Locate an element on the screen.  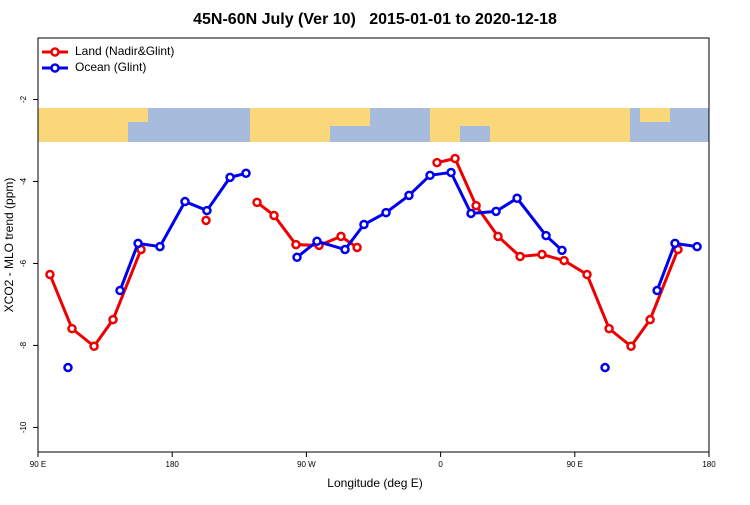
legend-label: Ocean (Glint) is located at coordinates (110, 67).